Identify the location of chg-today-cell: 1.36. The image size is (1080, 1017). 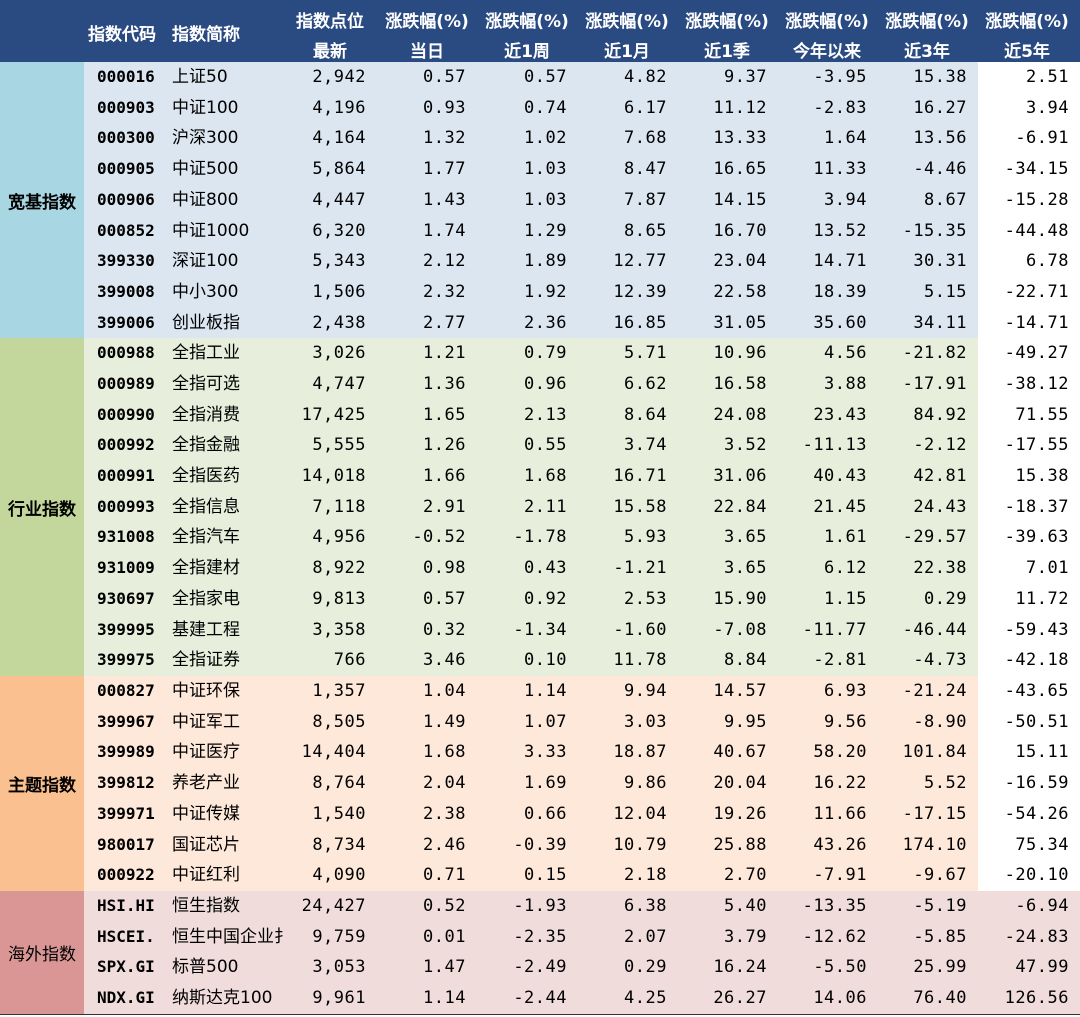
(444, 383).